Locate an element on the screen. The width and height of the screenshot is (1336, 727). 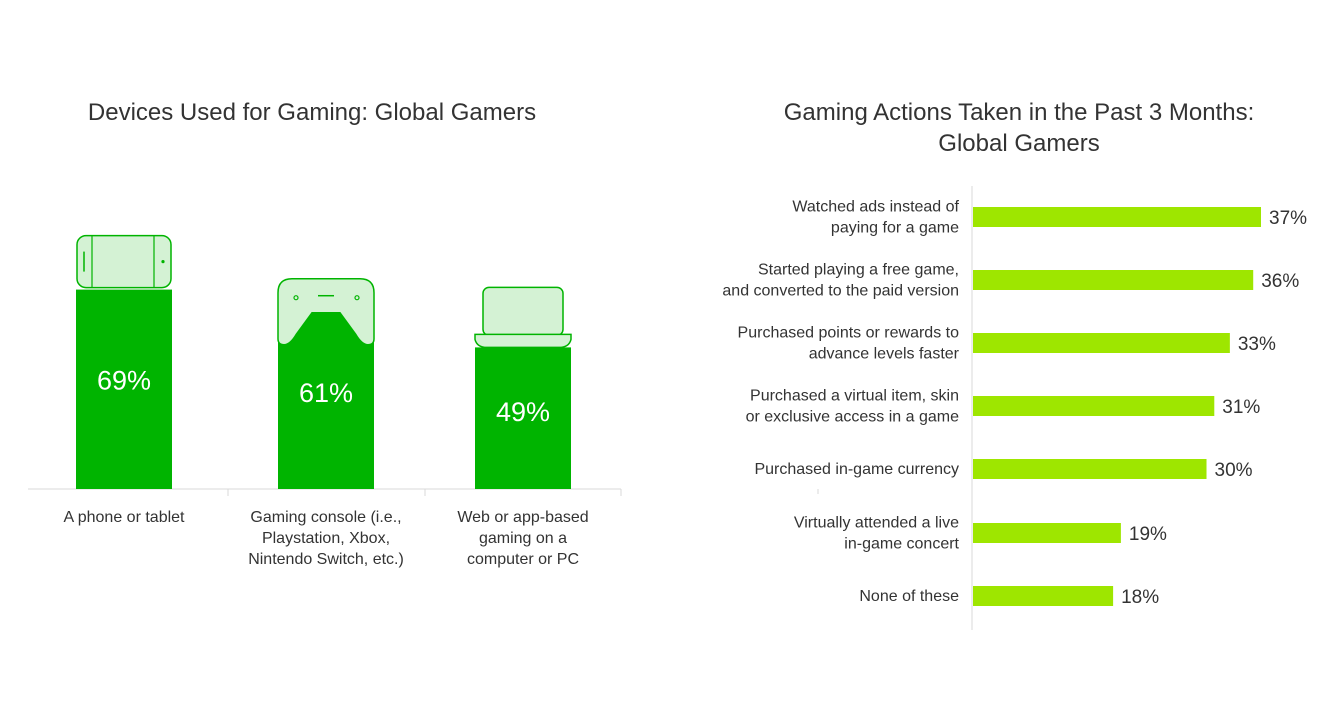
action-category-label: None of these is located at coordinates (909, 596).